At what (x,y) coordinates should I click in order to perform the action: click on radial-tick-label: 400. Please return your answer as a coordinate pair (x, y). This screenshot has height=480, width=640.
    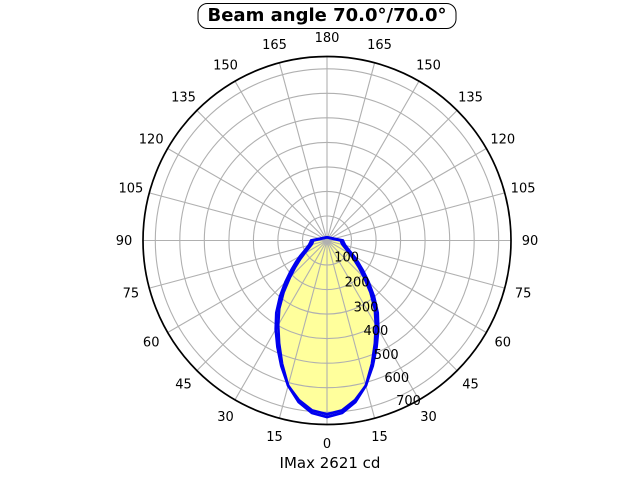
    Looking at the image, I should click on (375, 331).